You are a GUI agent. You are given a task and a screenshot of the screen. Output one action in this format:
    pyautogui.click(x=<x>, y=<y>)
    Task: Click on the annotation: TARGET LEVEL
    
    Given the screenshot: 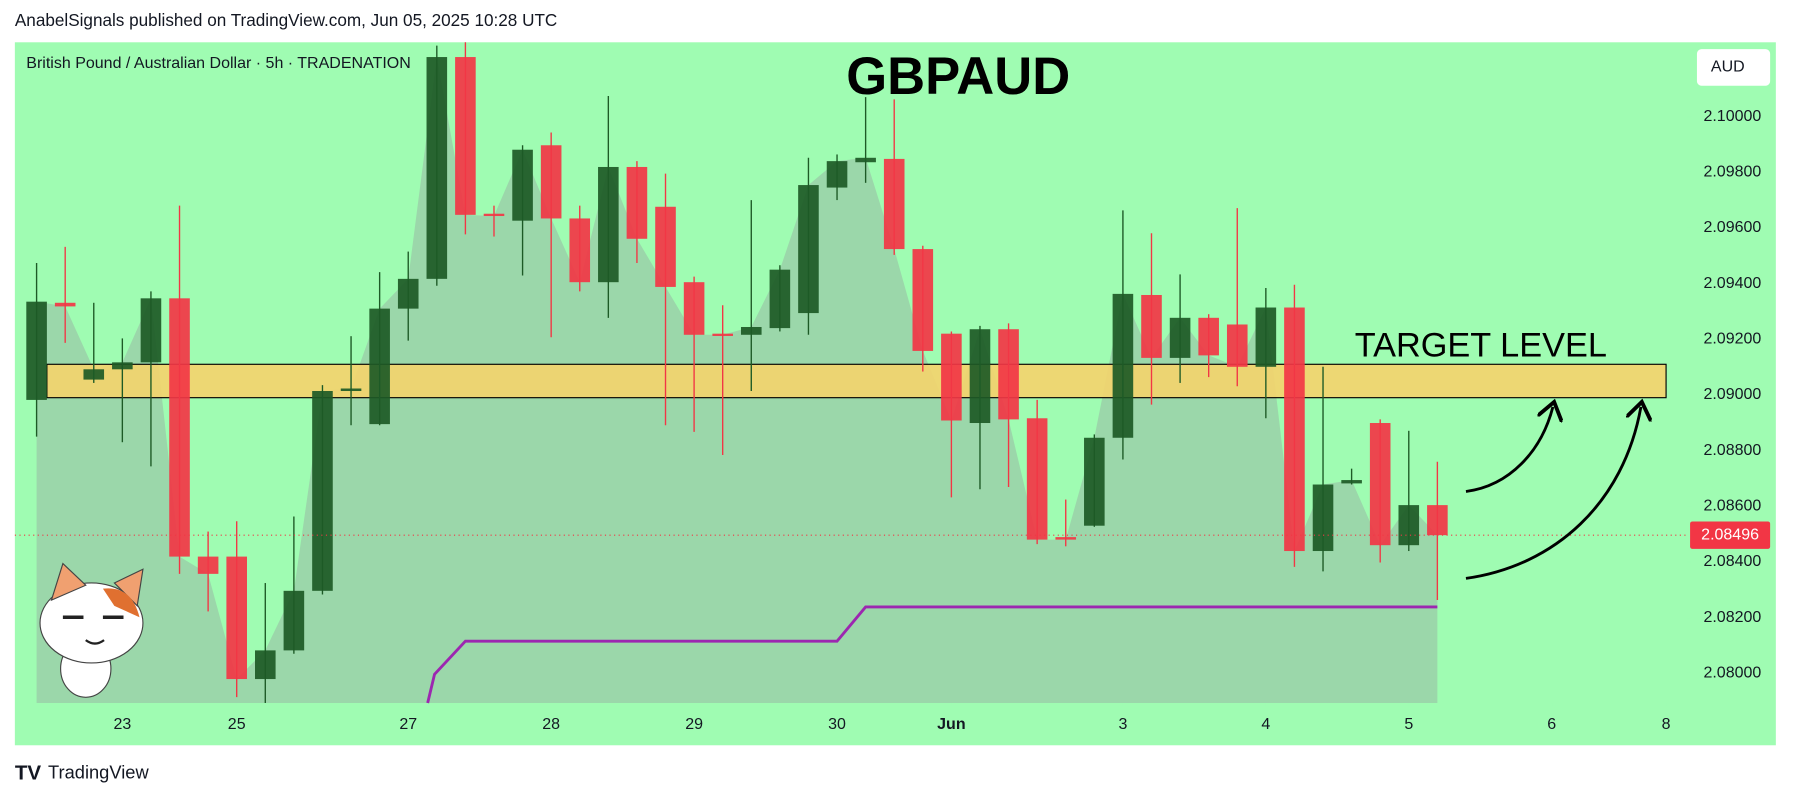 What is the action you would take?
    pyautogui.click(x=1481, y=346)
    